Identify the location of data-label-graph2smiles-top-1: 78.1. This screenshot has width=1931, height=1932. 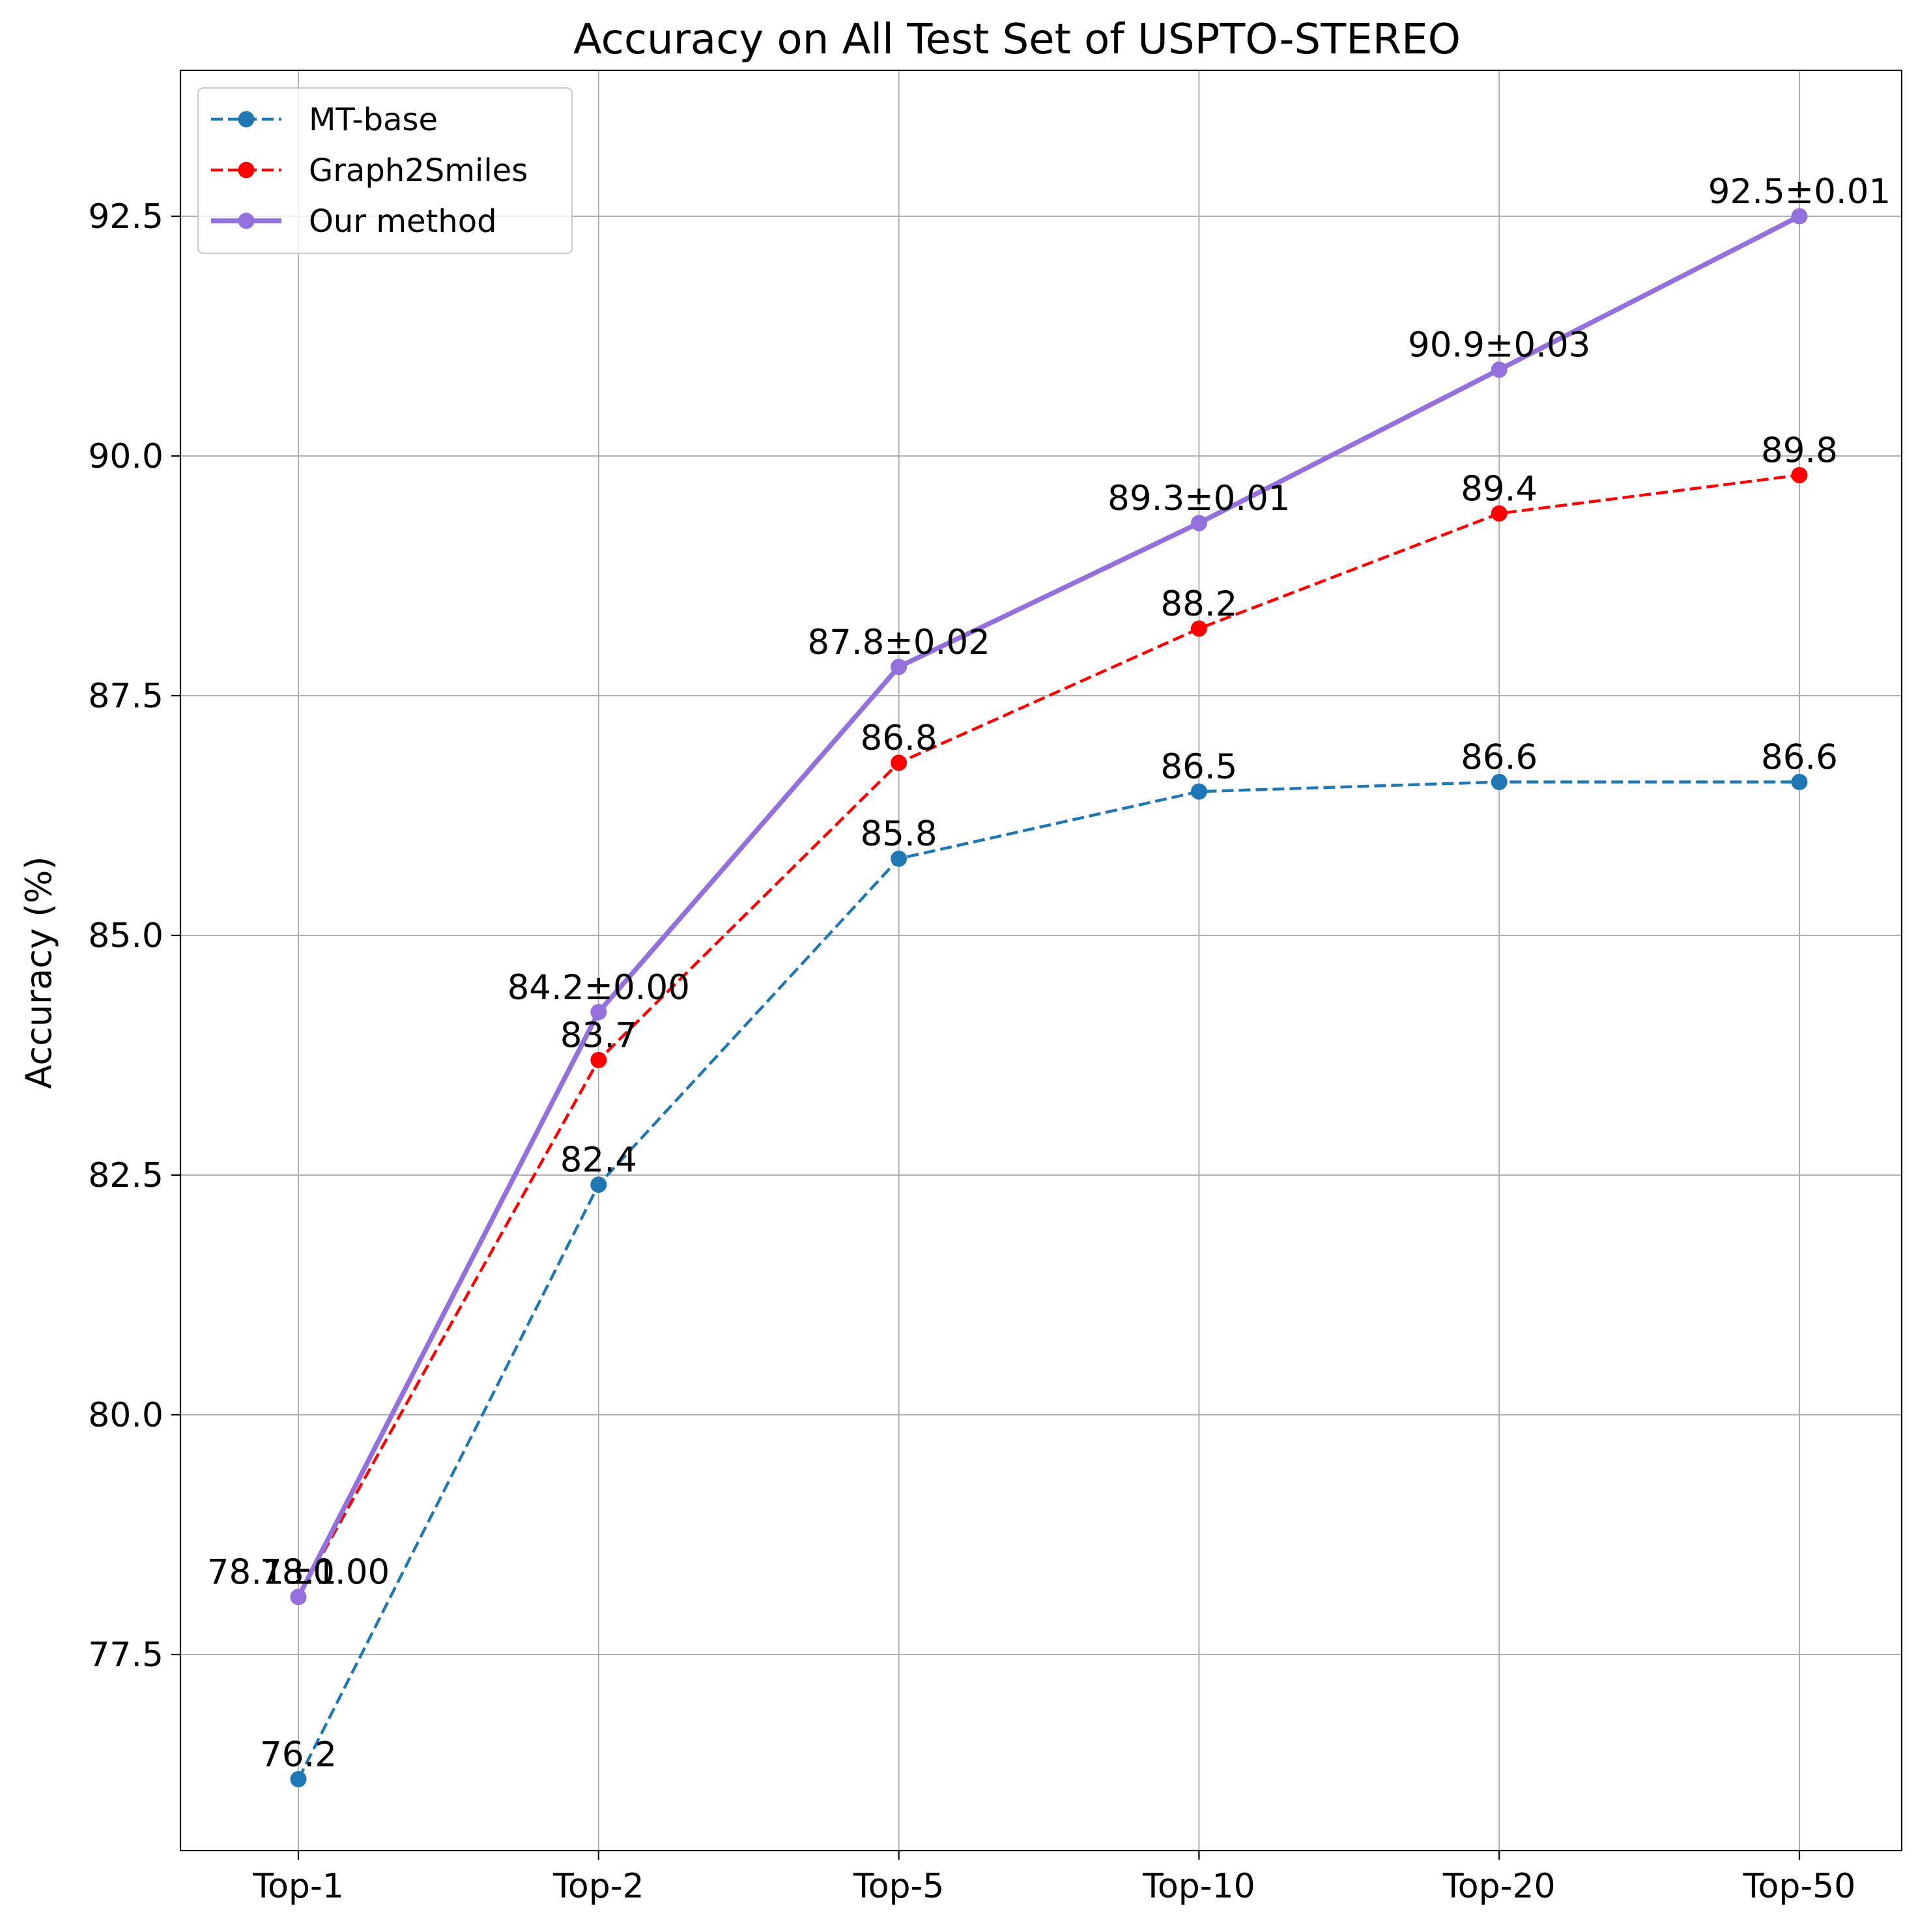
(298, 1573).